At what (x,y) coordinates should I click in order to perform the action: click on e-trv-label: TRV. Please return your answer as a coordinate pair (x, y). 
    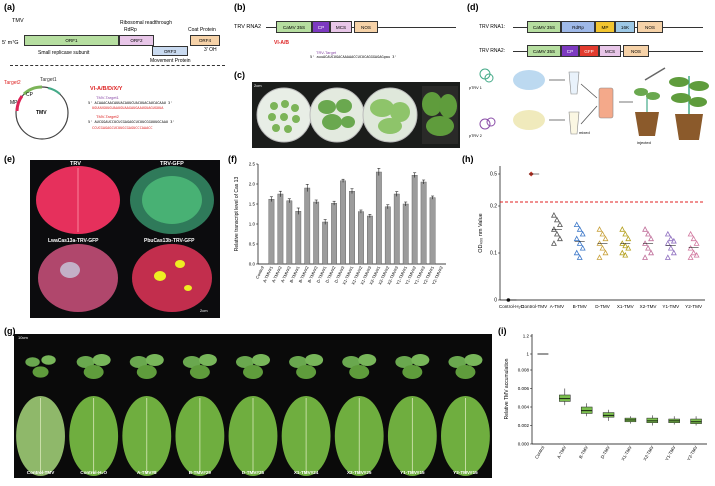
    Looking at the image, I should click on (75, 164).